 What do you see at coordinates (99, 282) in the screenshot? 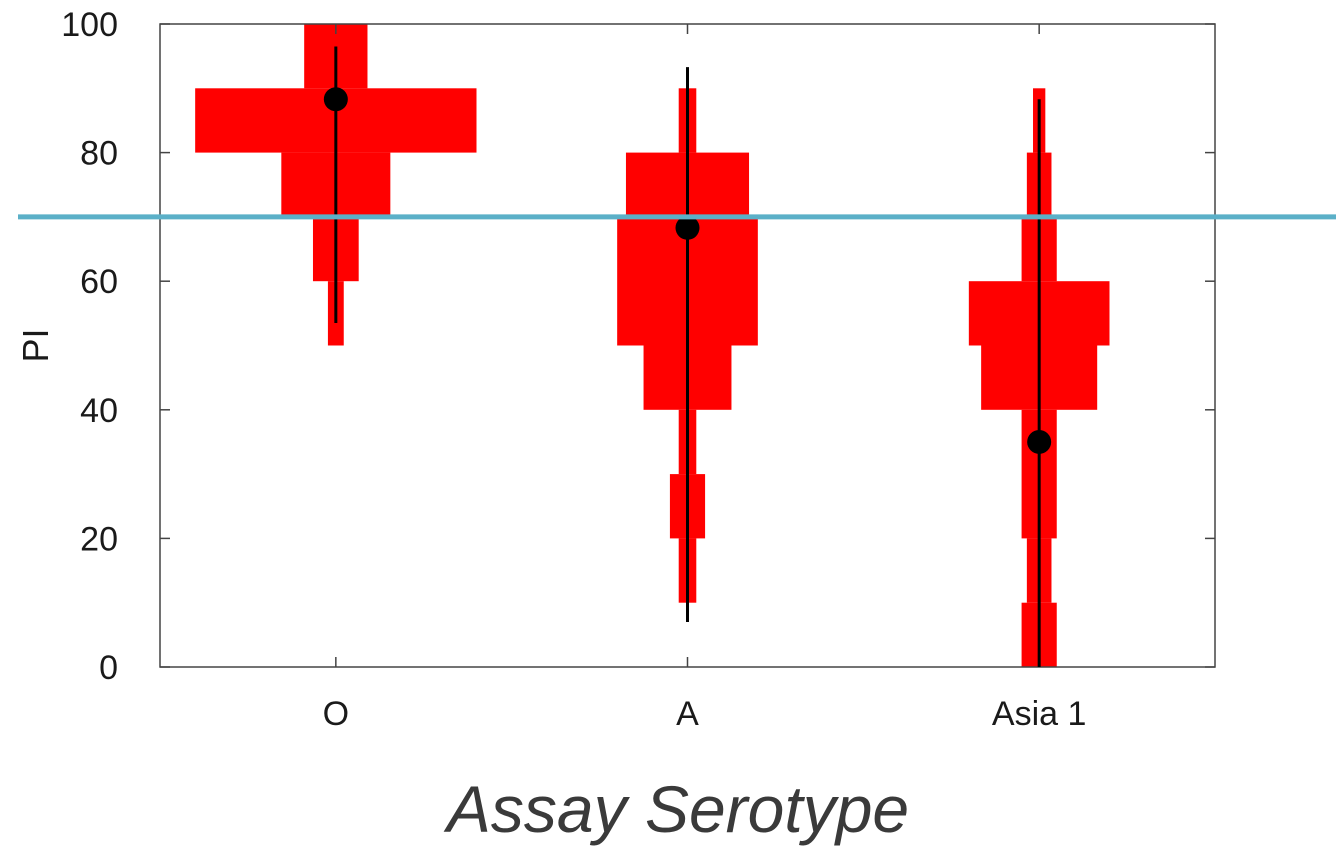
I see `y-tick-label: 60` at bounding box center [99, 282].